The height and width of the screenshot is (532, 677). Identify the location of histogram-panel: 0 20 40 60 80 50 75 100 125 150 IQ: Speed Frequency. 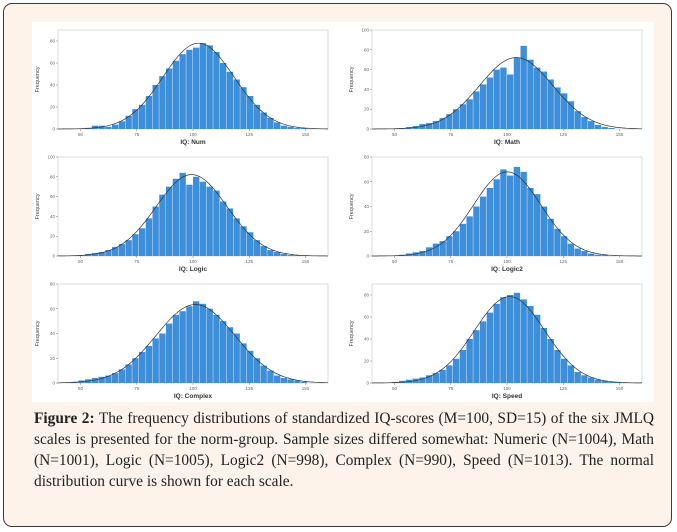
(496, 341).